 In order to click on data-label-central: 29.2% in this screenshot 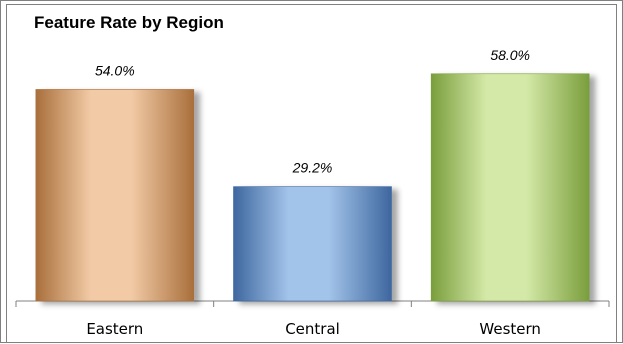, I will do `click(312, 168)`.